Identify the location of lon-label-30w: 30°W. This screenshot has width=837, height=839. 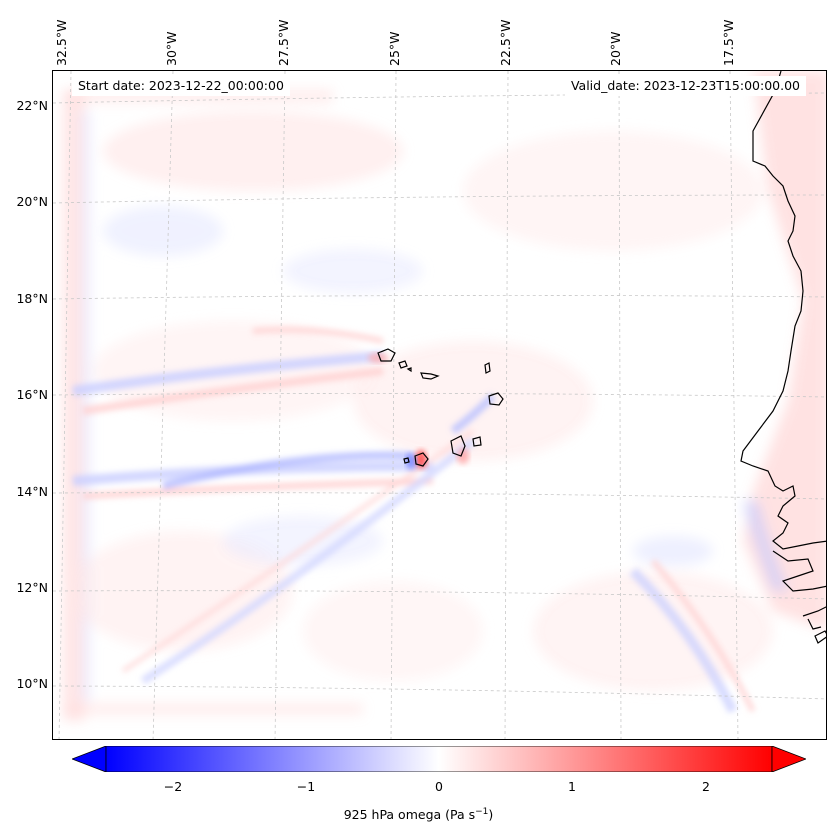
(171, 48).